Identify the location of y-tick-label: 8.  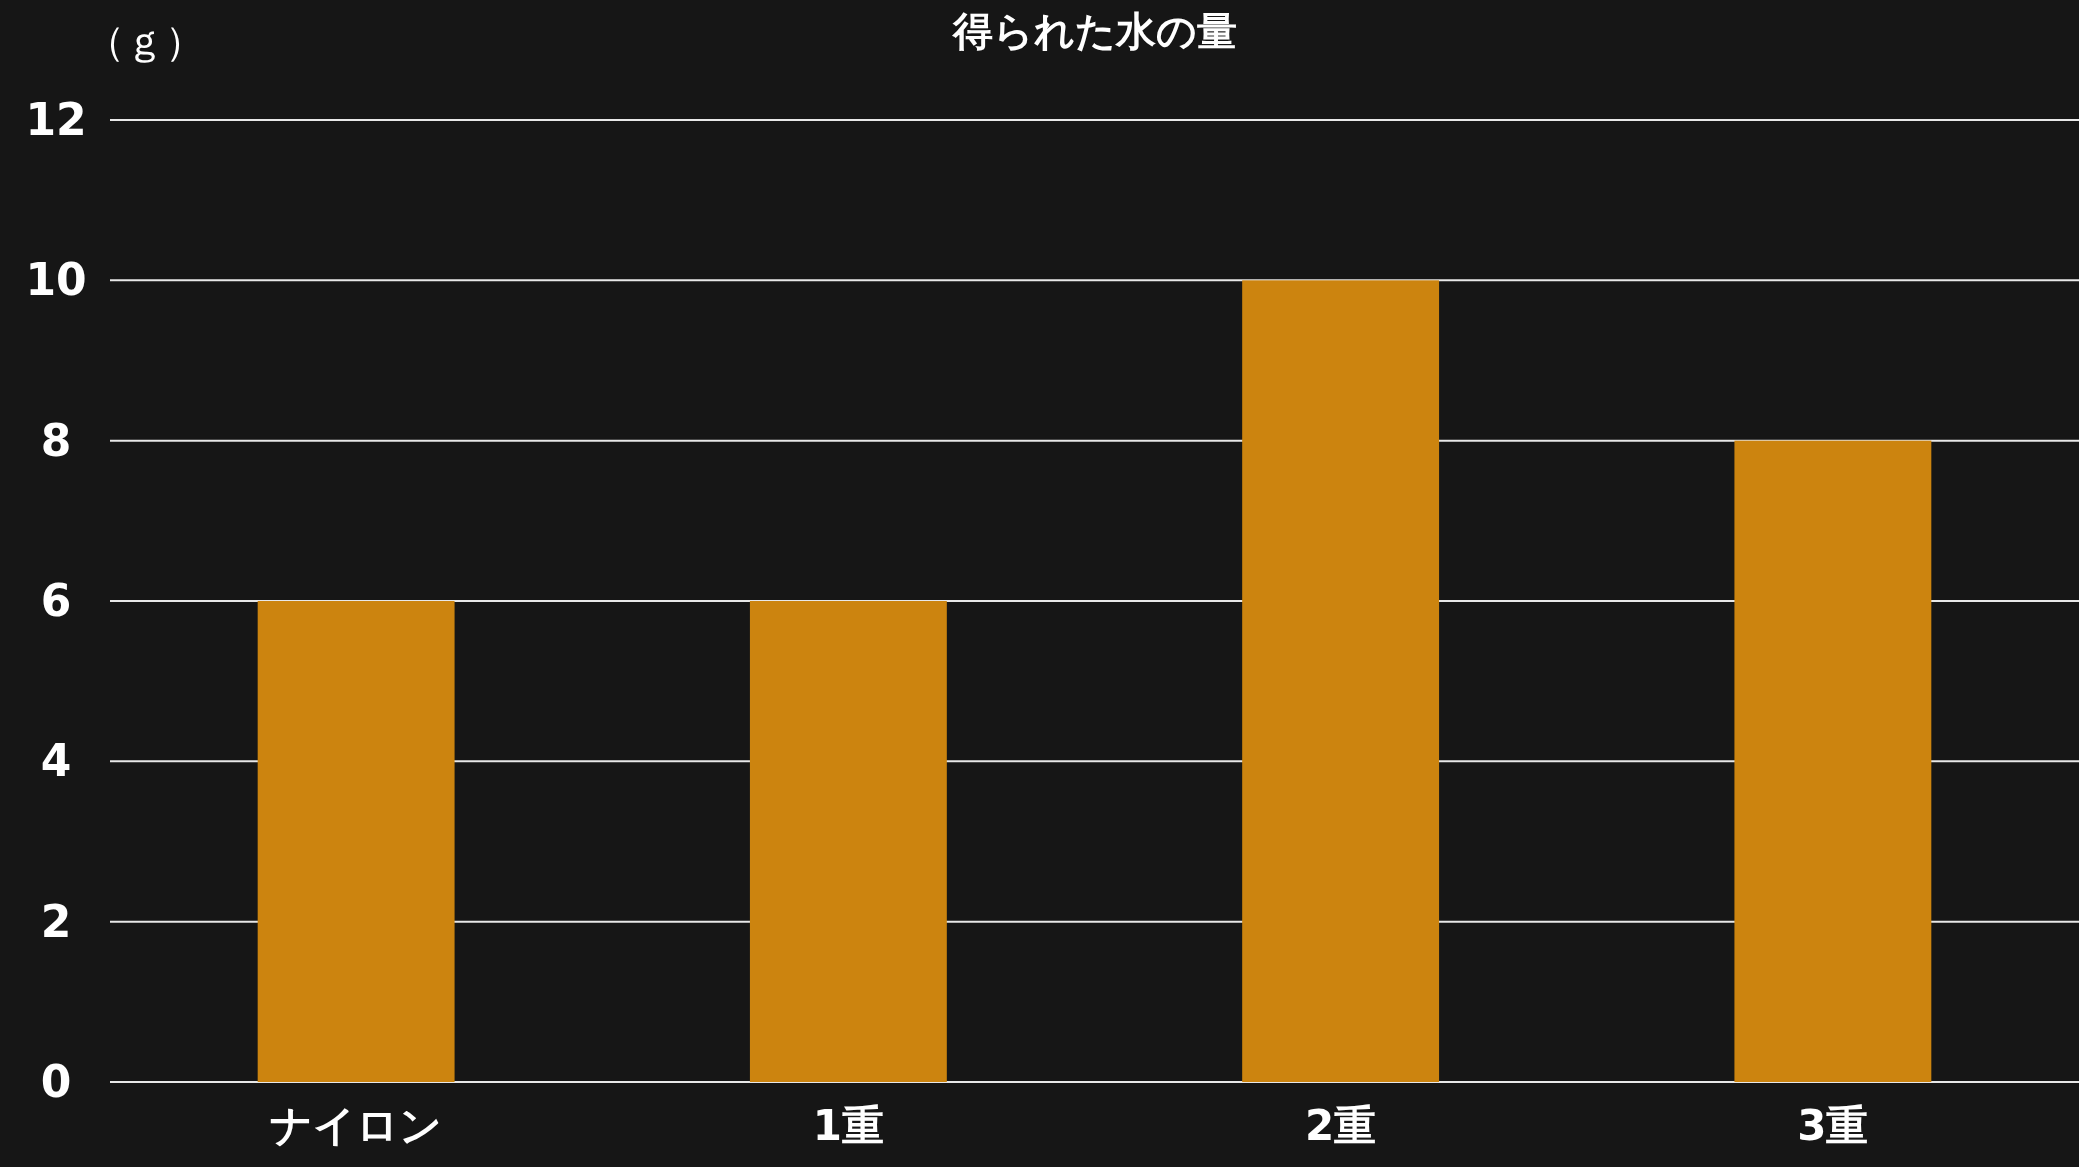
(56, 440).